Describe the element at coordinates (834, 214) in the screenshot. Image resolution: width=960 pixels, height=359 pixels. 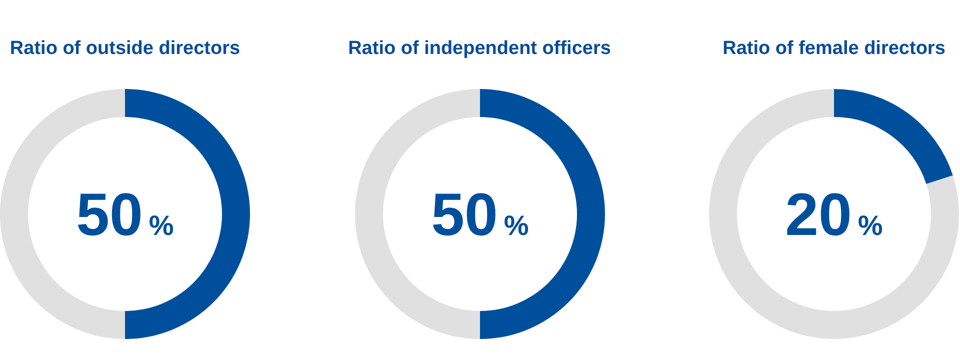
I see `text: 20%` at that location.